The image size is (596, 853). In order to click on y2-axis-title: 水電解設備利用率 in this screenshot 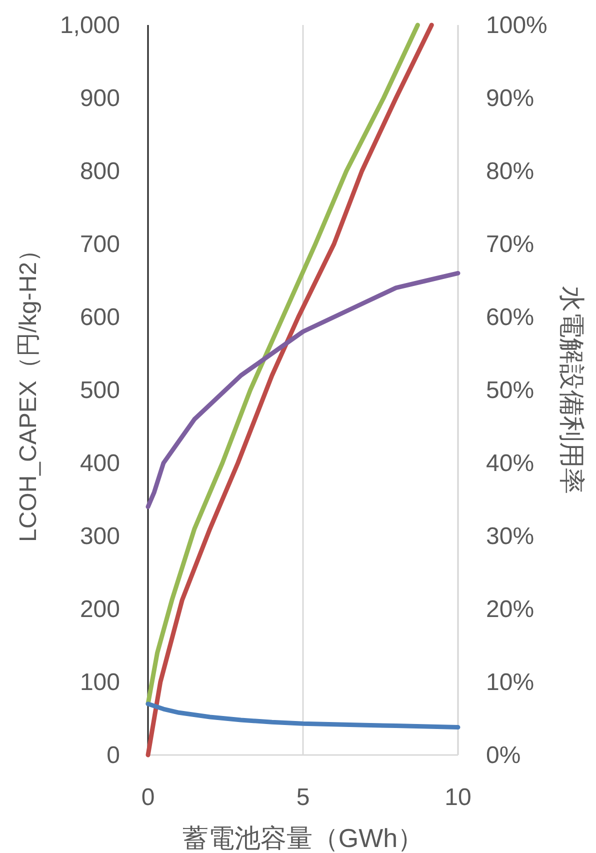, I will do `click(572, 390)`.